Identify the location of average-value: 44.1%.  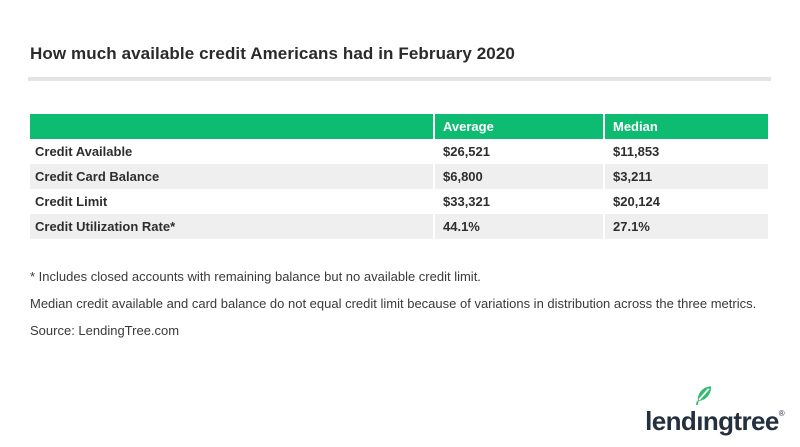
(518, 226).